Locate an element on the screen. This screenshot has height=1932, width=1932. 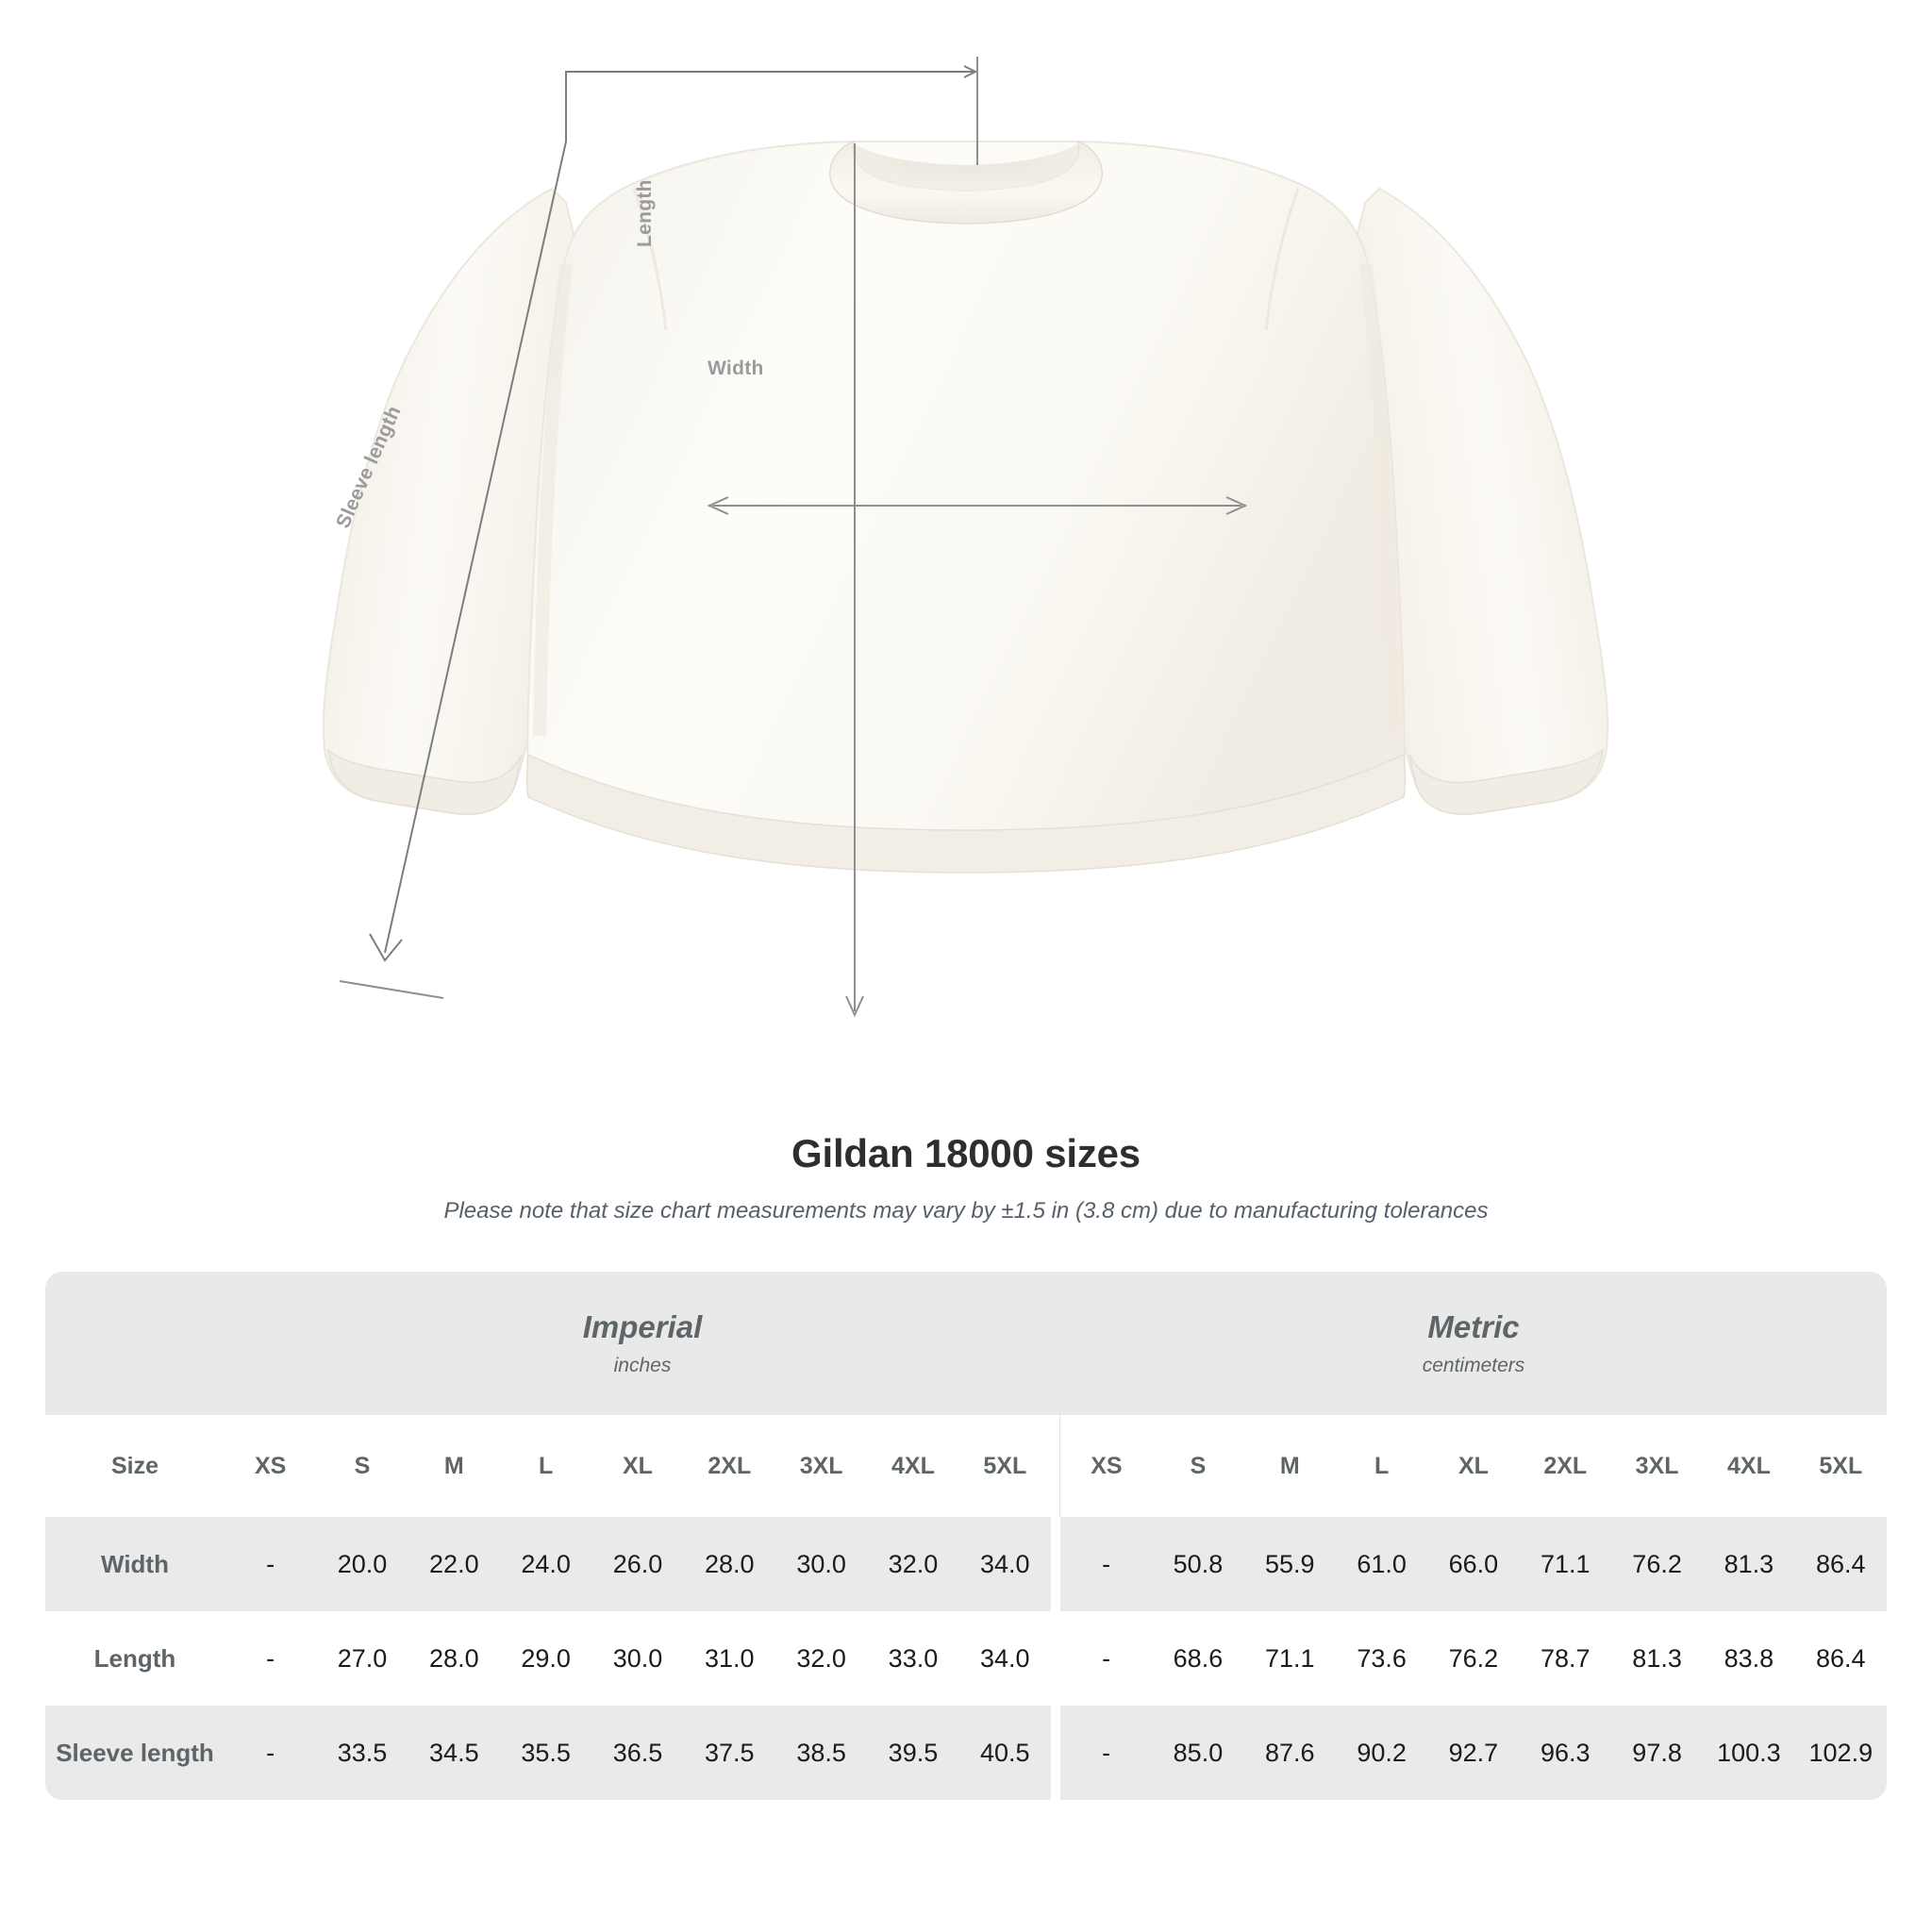
right-shoulder-seam is located at coordinates (1282, 260).